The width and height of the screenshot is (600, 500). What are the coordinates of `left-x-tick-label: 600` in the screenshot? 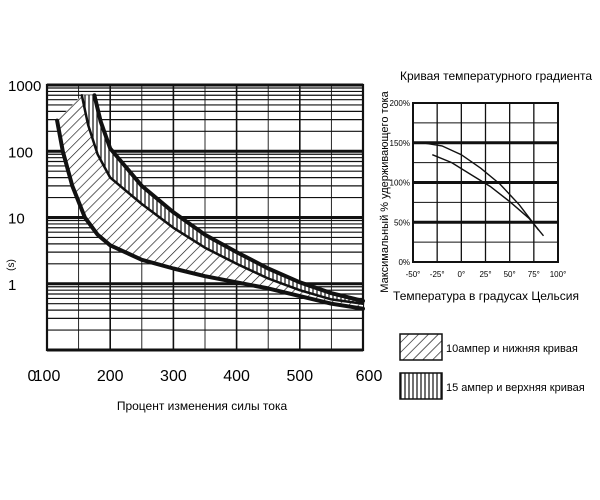 It's located at (369, 376).